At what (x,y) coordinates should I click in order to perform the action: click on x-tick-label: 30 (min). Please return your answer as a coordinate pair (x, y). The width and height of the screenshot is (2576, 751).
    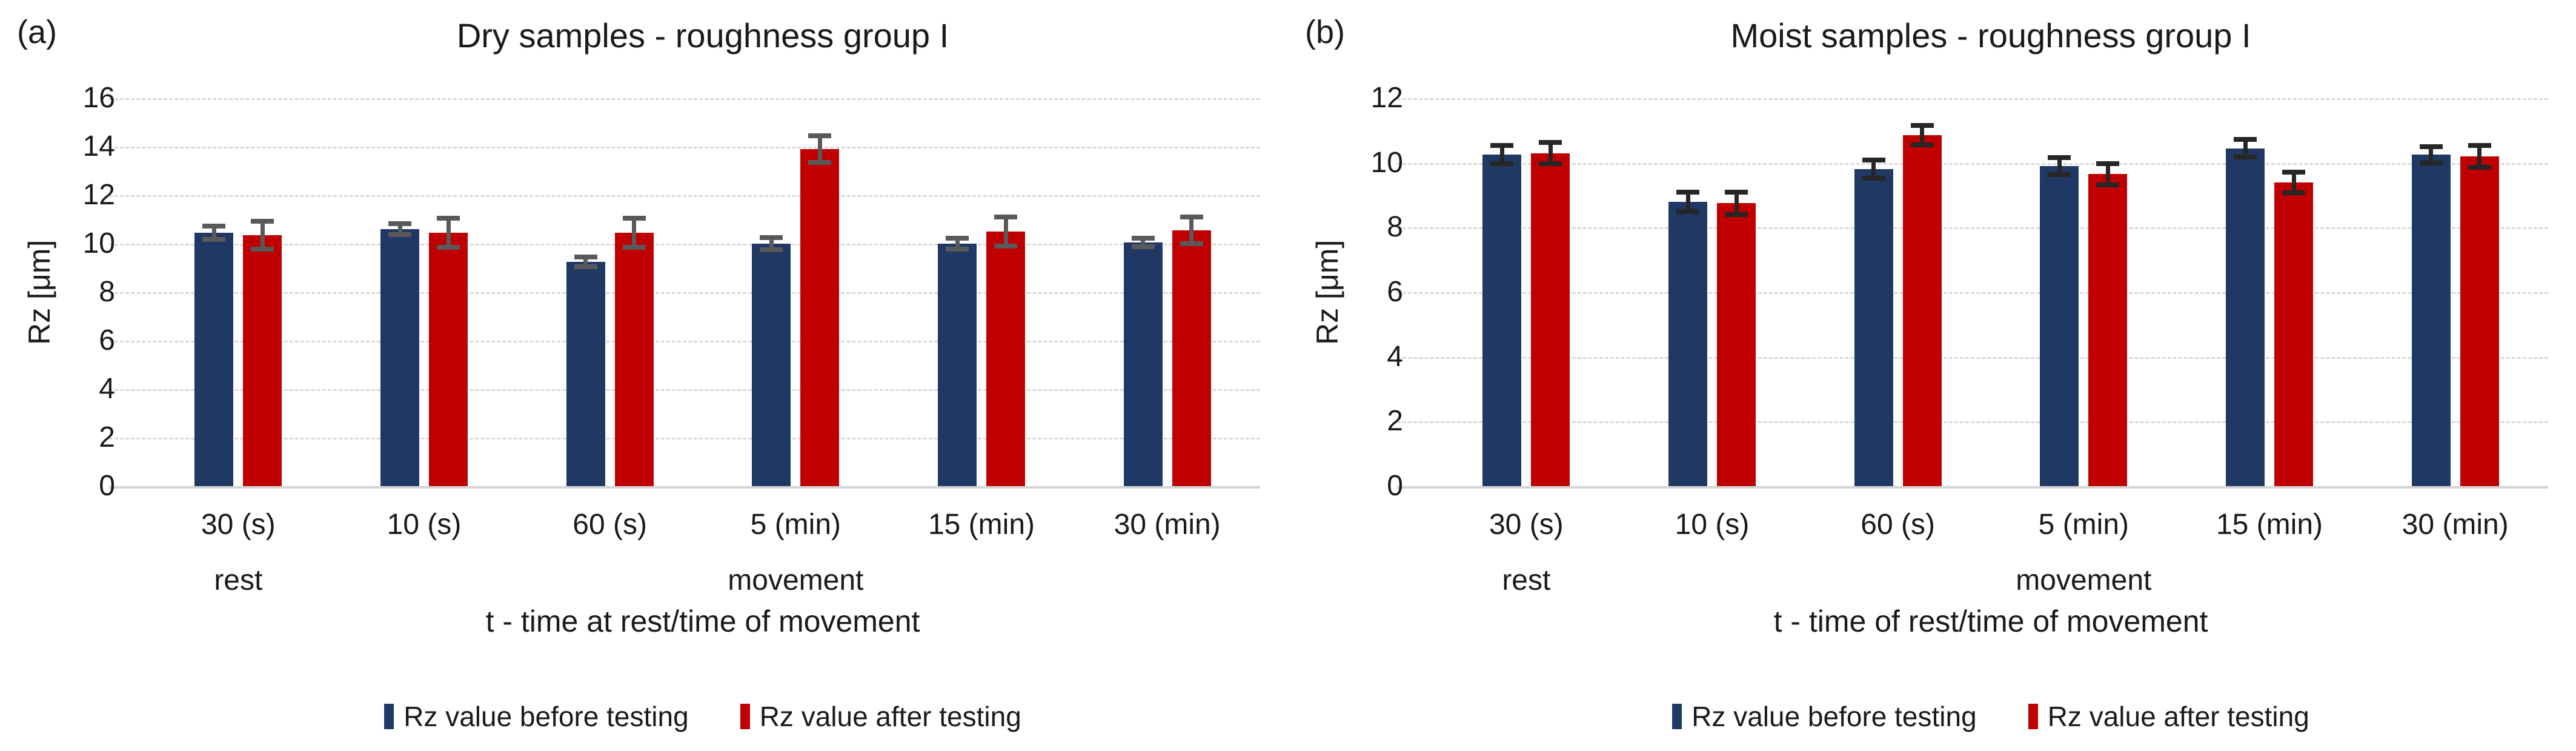
    Looking at the image, I should click on (1167, 525).